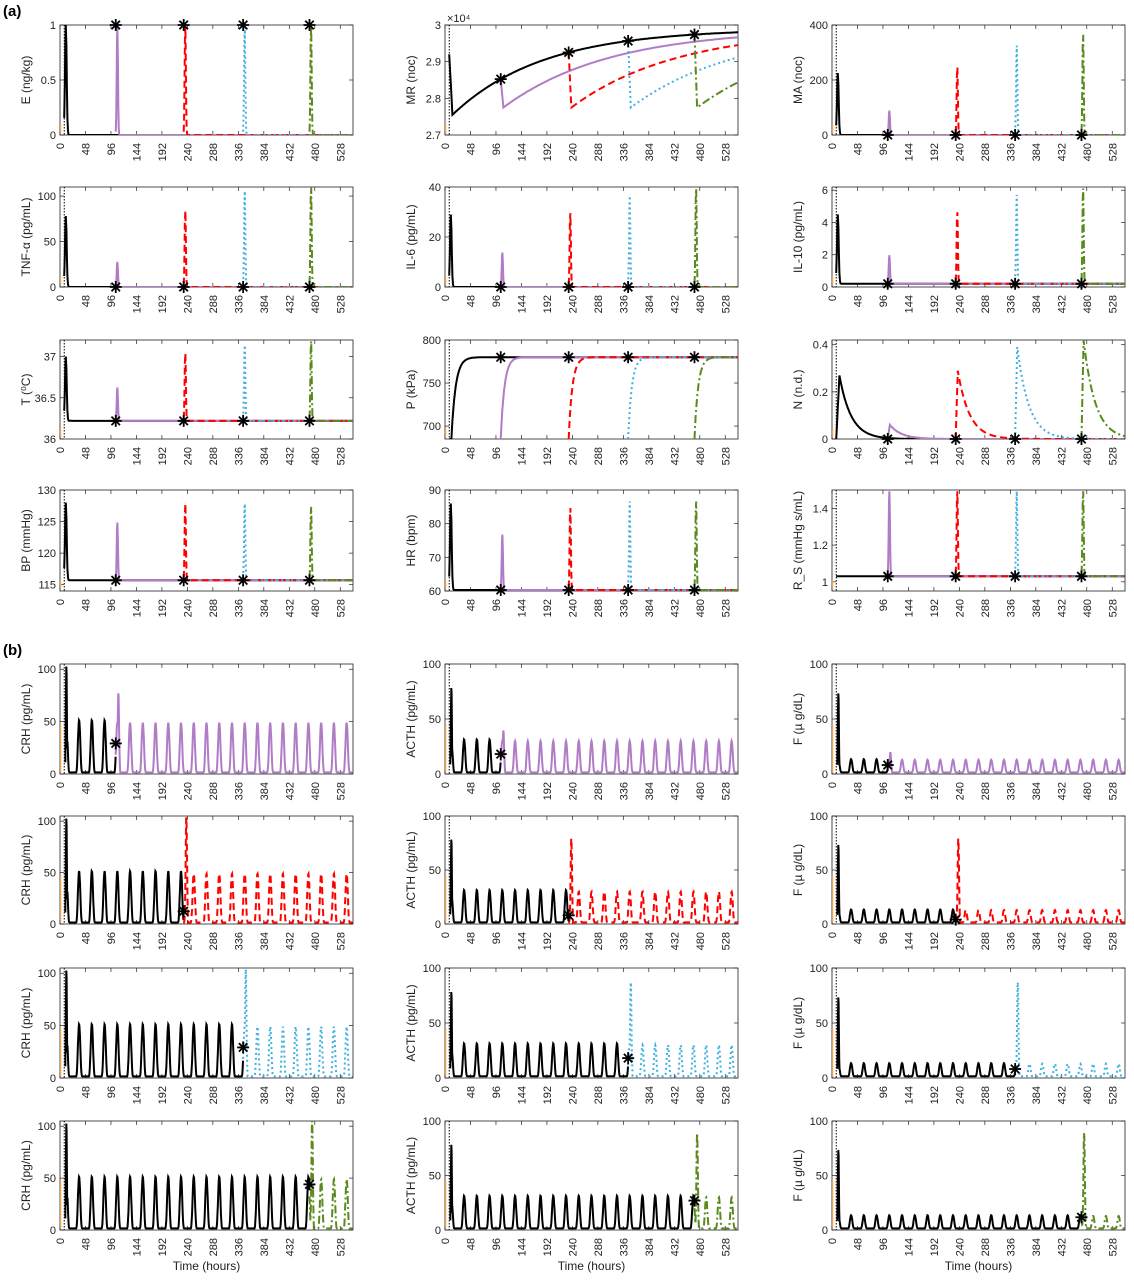 The height and width of the screenshot is (1282, 1134). I want to click on y-tick-label: 2.7, so click(433, 136).